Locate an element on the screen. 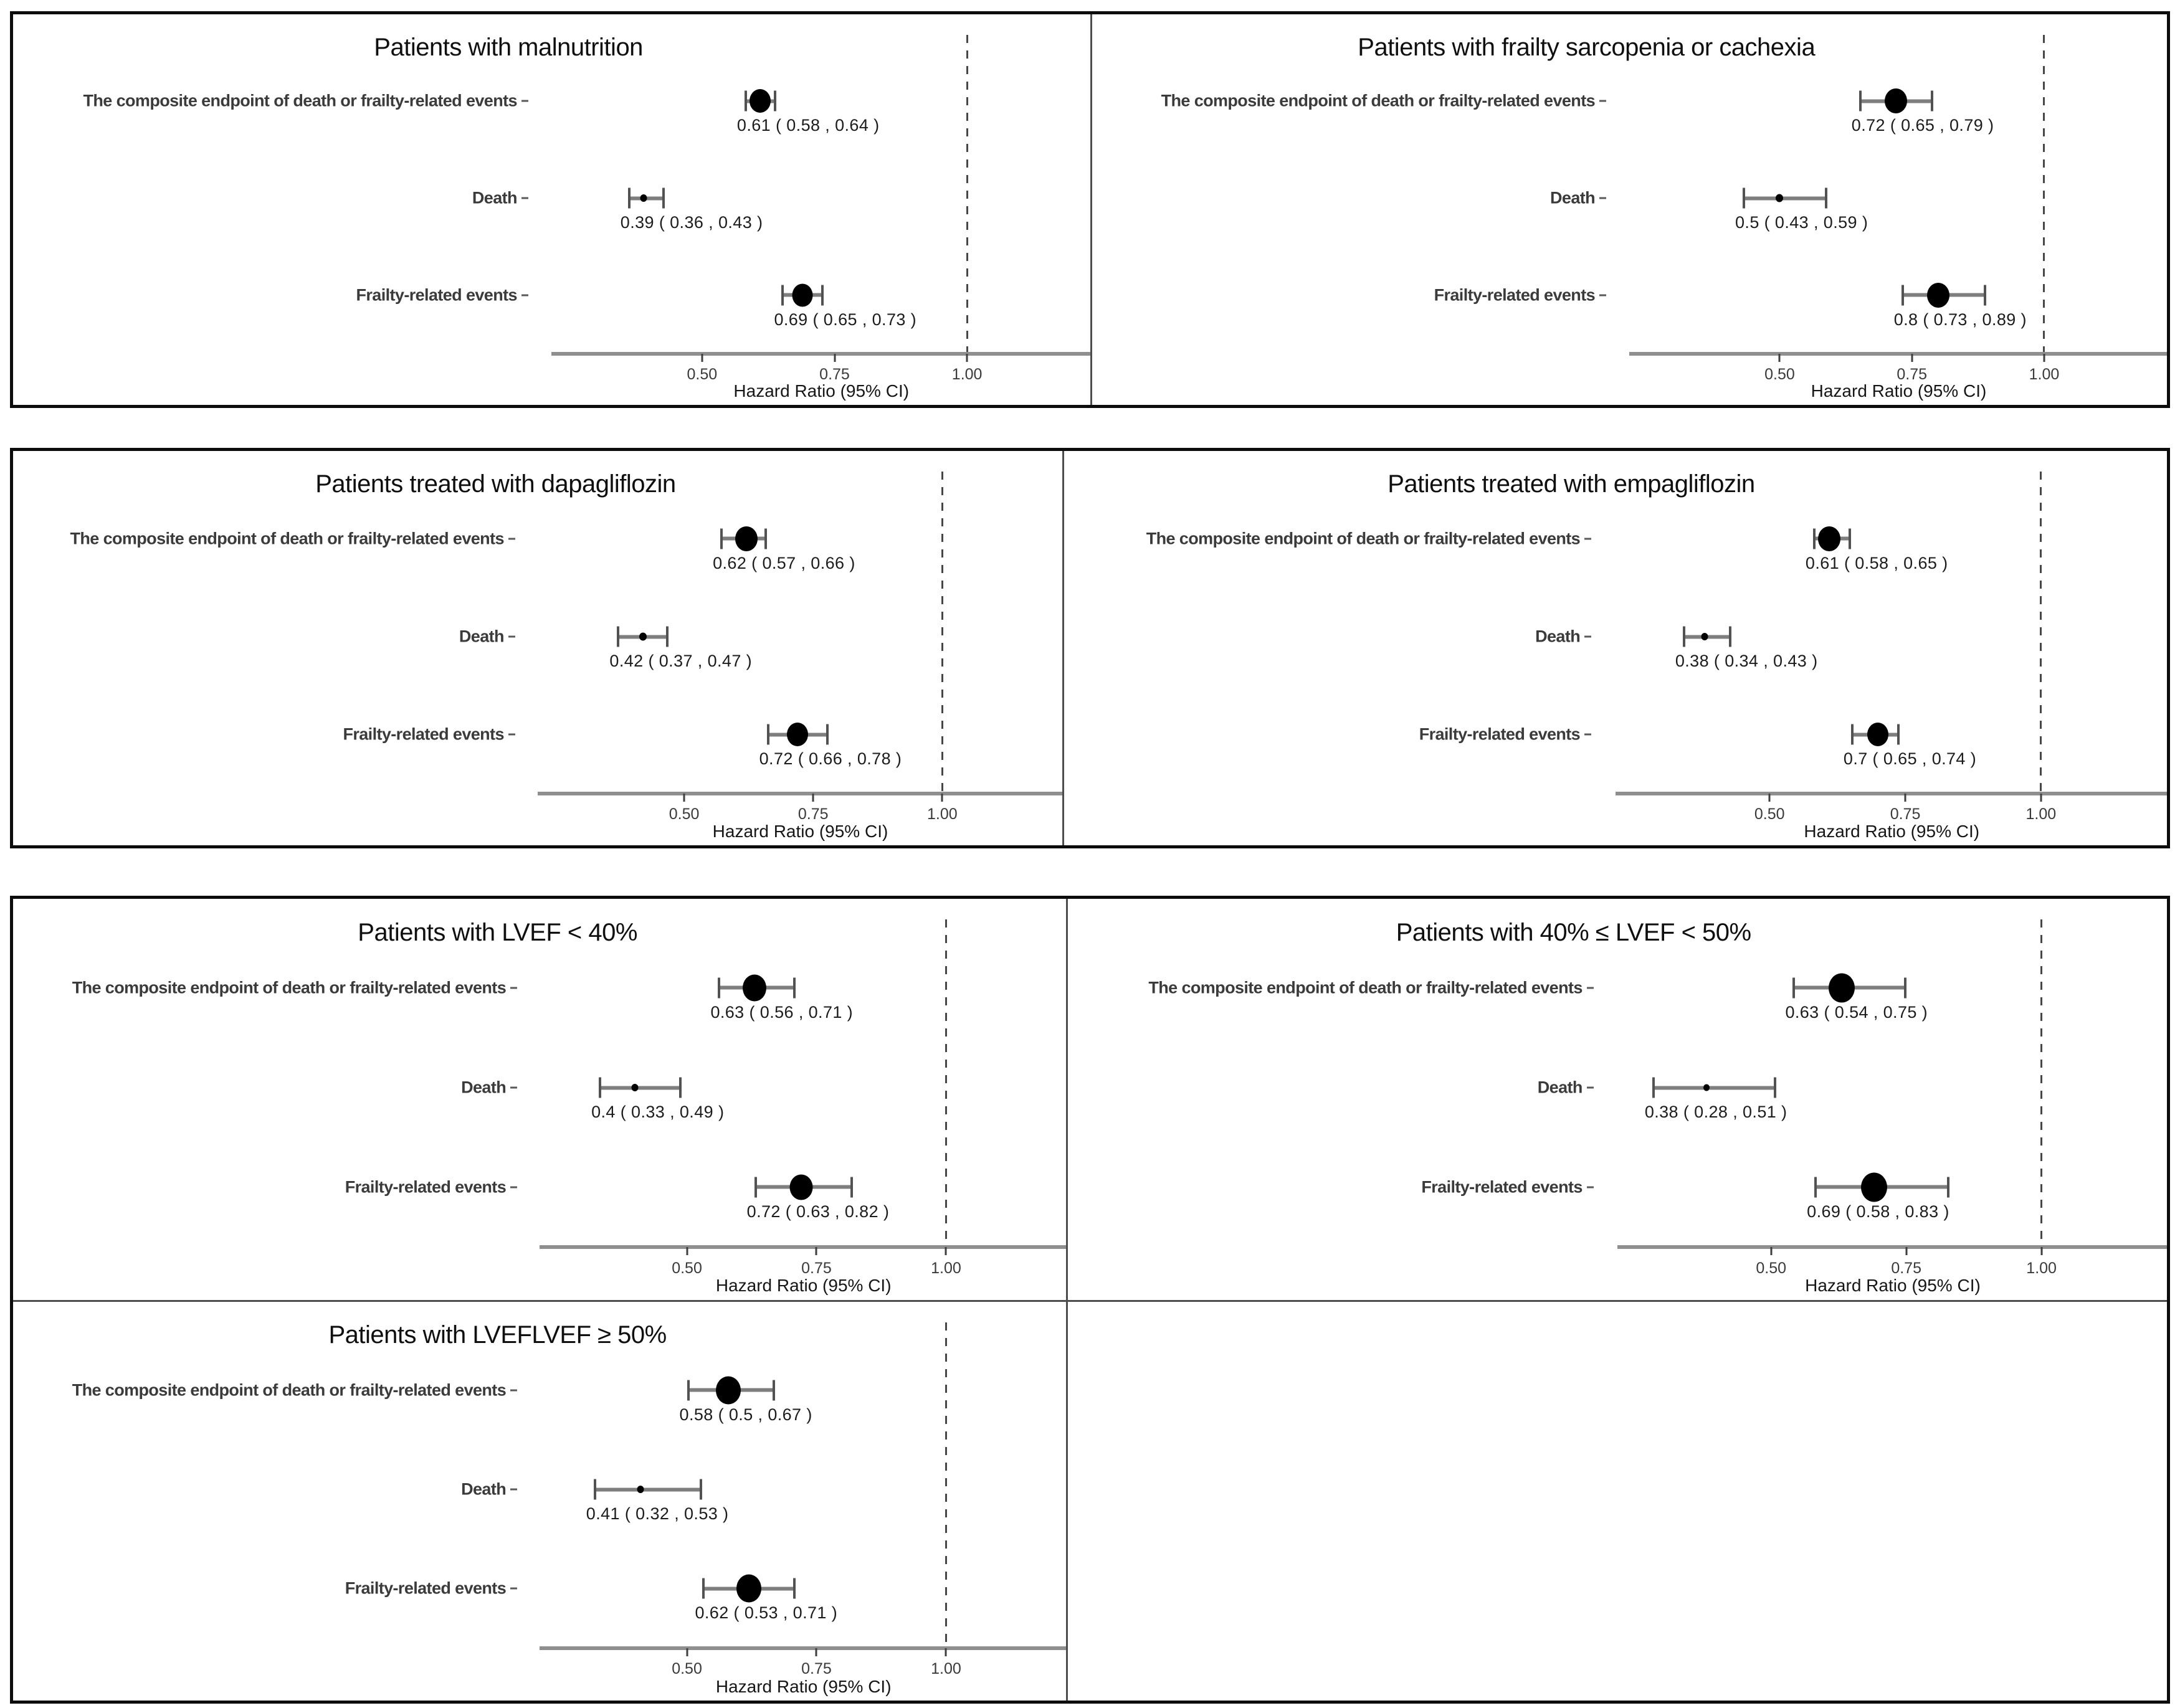 The height and width of the screenshot is (1708, 2180). hr-ci-value-label: 0.61 ( 0.58 , 0.65 ) is located at coordinates (1876, 562).